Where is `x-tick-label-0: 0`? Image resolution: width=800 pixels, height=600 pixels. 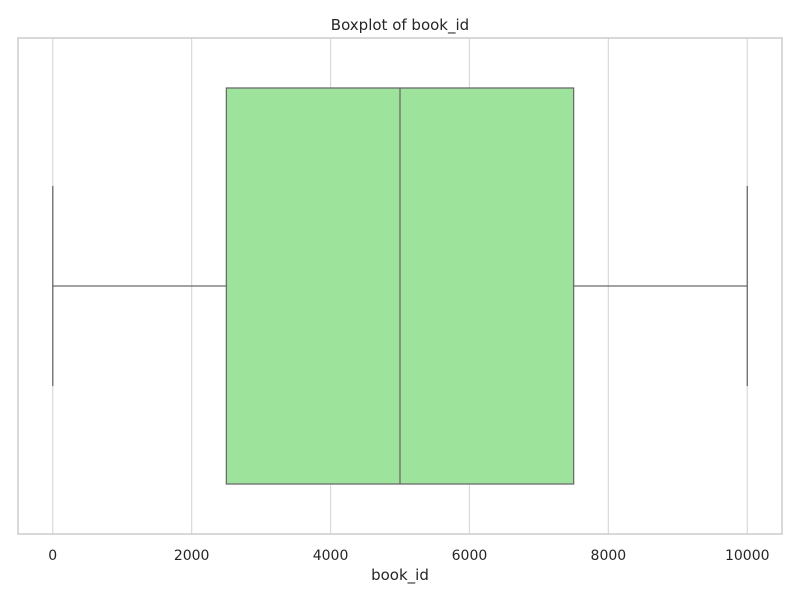
x-tick-label-0: 0 is located at coordinates (52, 556).